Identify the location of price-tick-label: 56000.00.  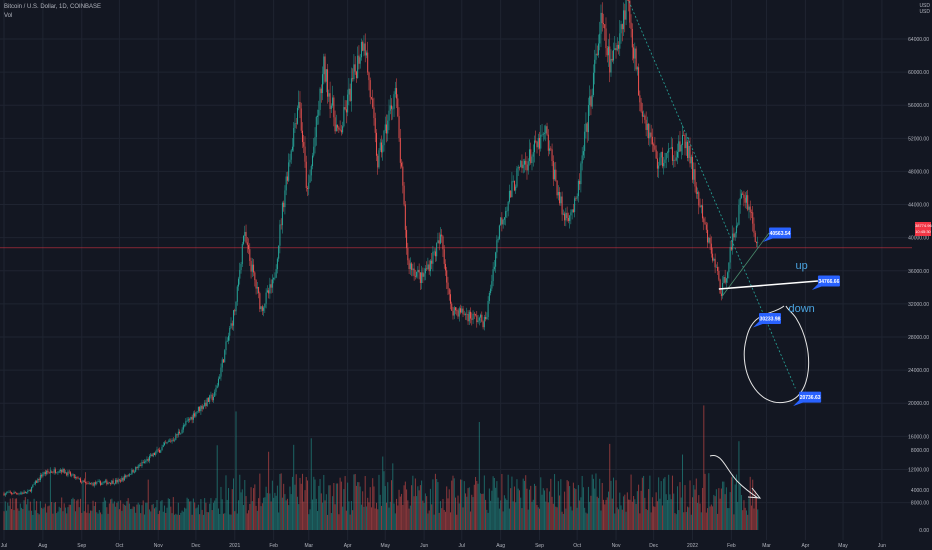
(918, 106).